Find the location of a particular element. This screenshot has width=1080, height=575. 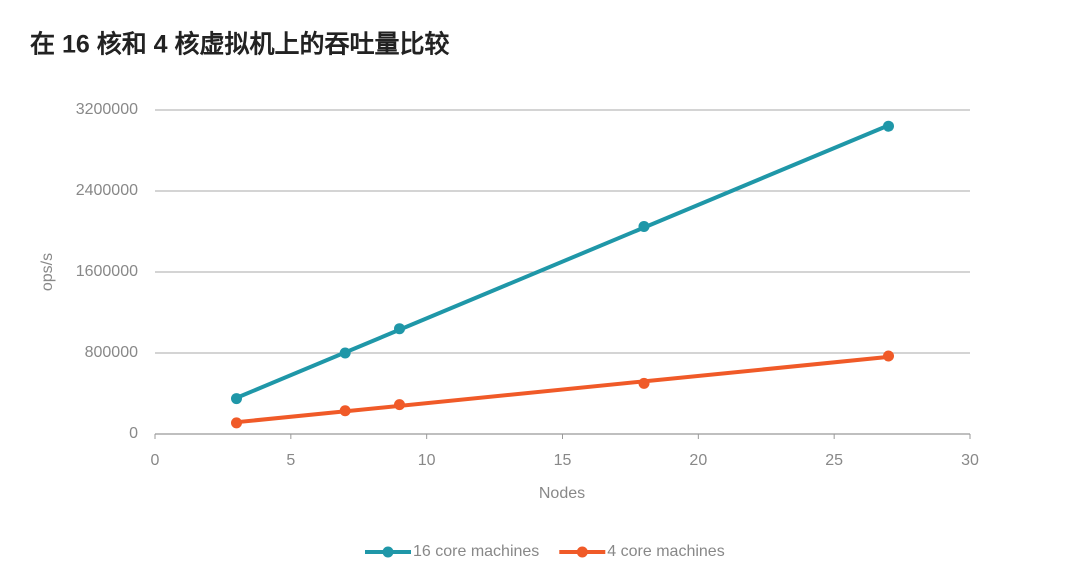

y-tick-label: 3200000 is located at coordinates (107, 109).